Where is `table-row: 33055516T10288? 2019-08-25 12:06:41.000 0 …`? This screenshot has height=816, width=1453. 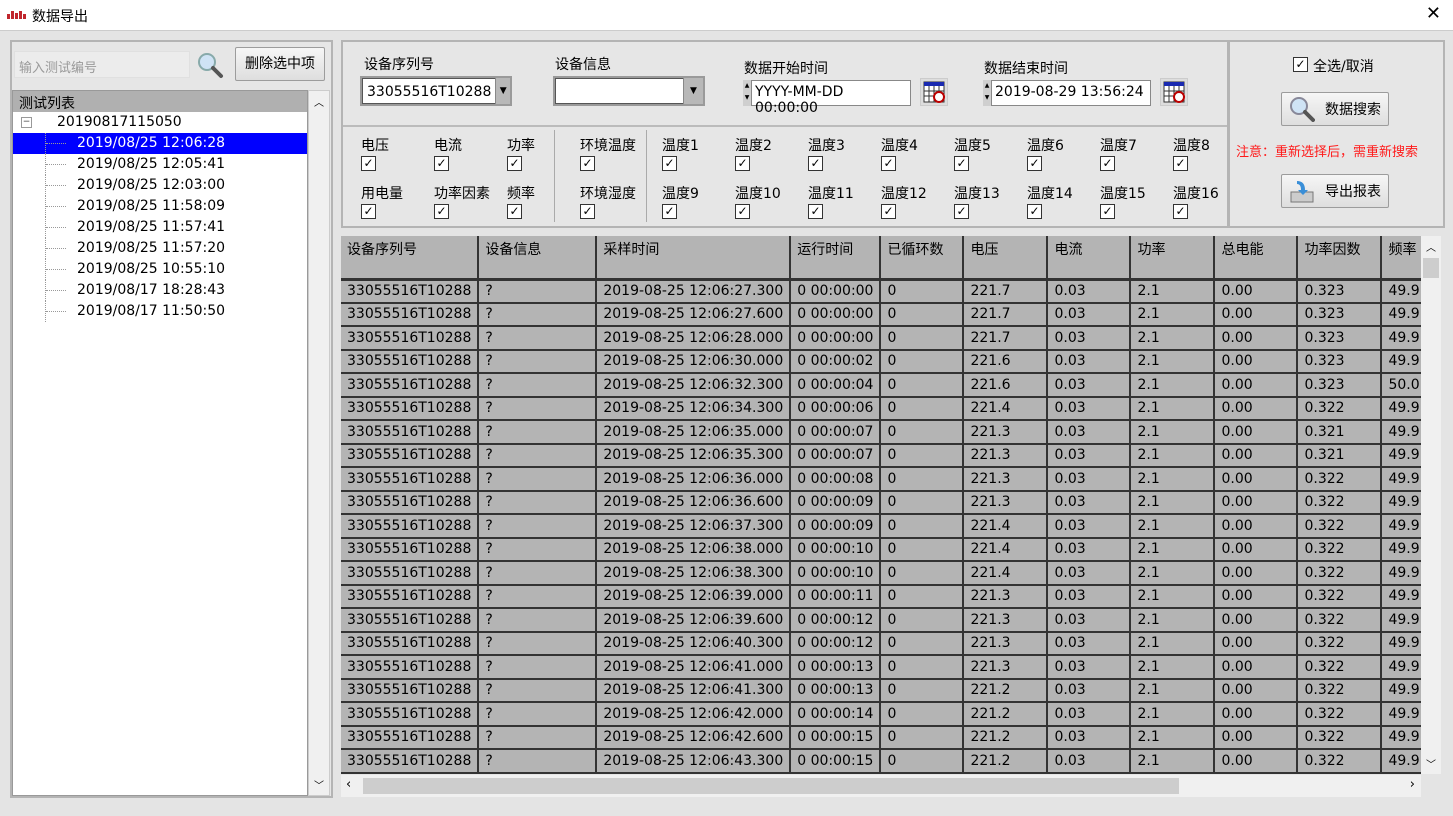
table-row: 33055516T10288? 2019-08-25 12:06:41.000 0 … is located at coordinates (881, 667).